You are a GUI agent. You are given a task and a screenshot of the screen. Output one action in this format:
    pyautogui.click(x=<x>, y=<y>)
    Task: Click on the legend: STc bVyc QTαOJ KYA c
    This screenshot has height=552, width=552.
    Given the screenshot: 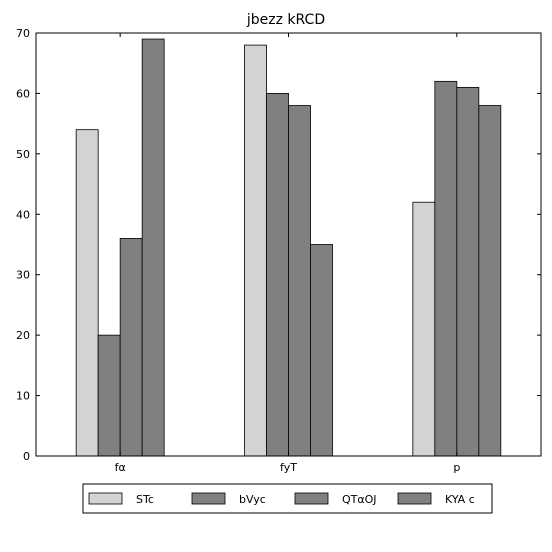 What is the action you would take?
    pyautogui.click(x=287, y=498)
    